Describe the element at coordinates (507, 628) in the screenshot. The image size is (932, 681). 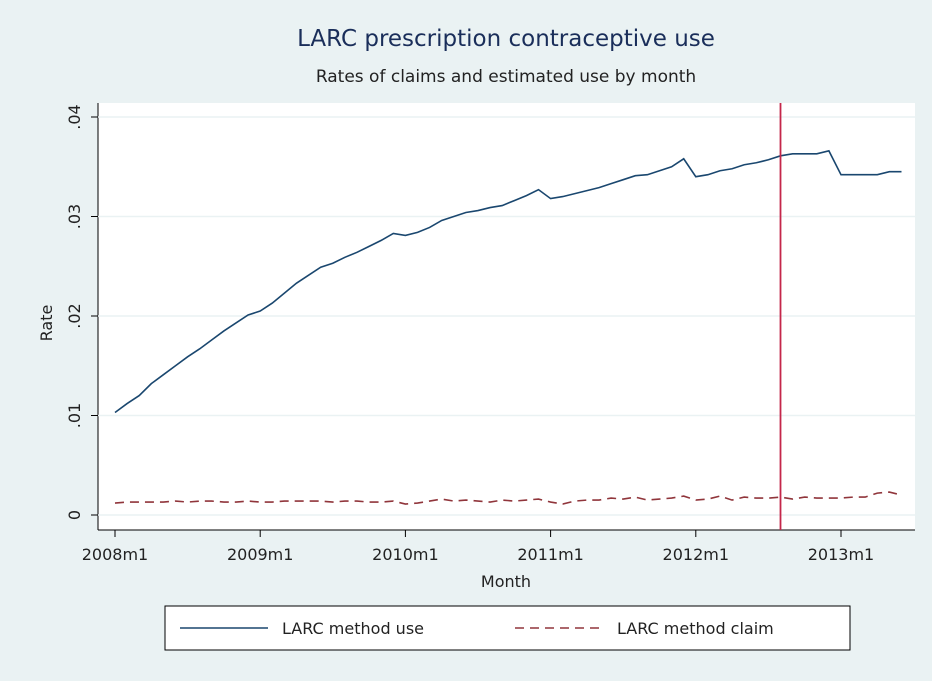
I see `legend` at that location.